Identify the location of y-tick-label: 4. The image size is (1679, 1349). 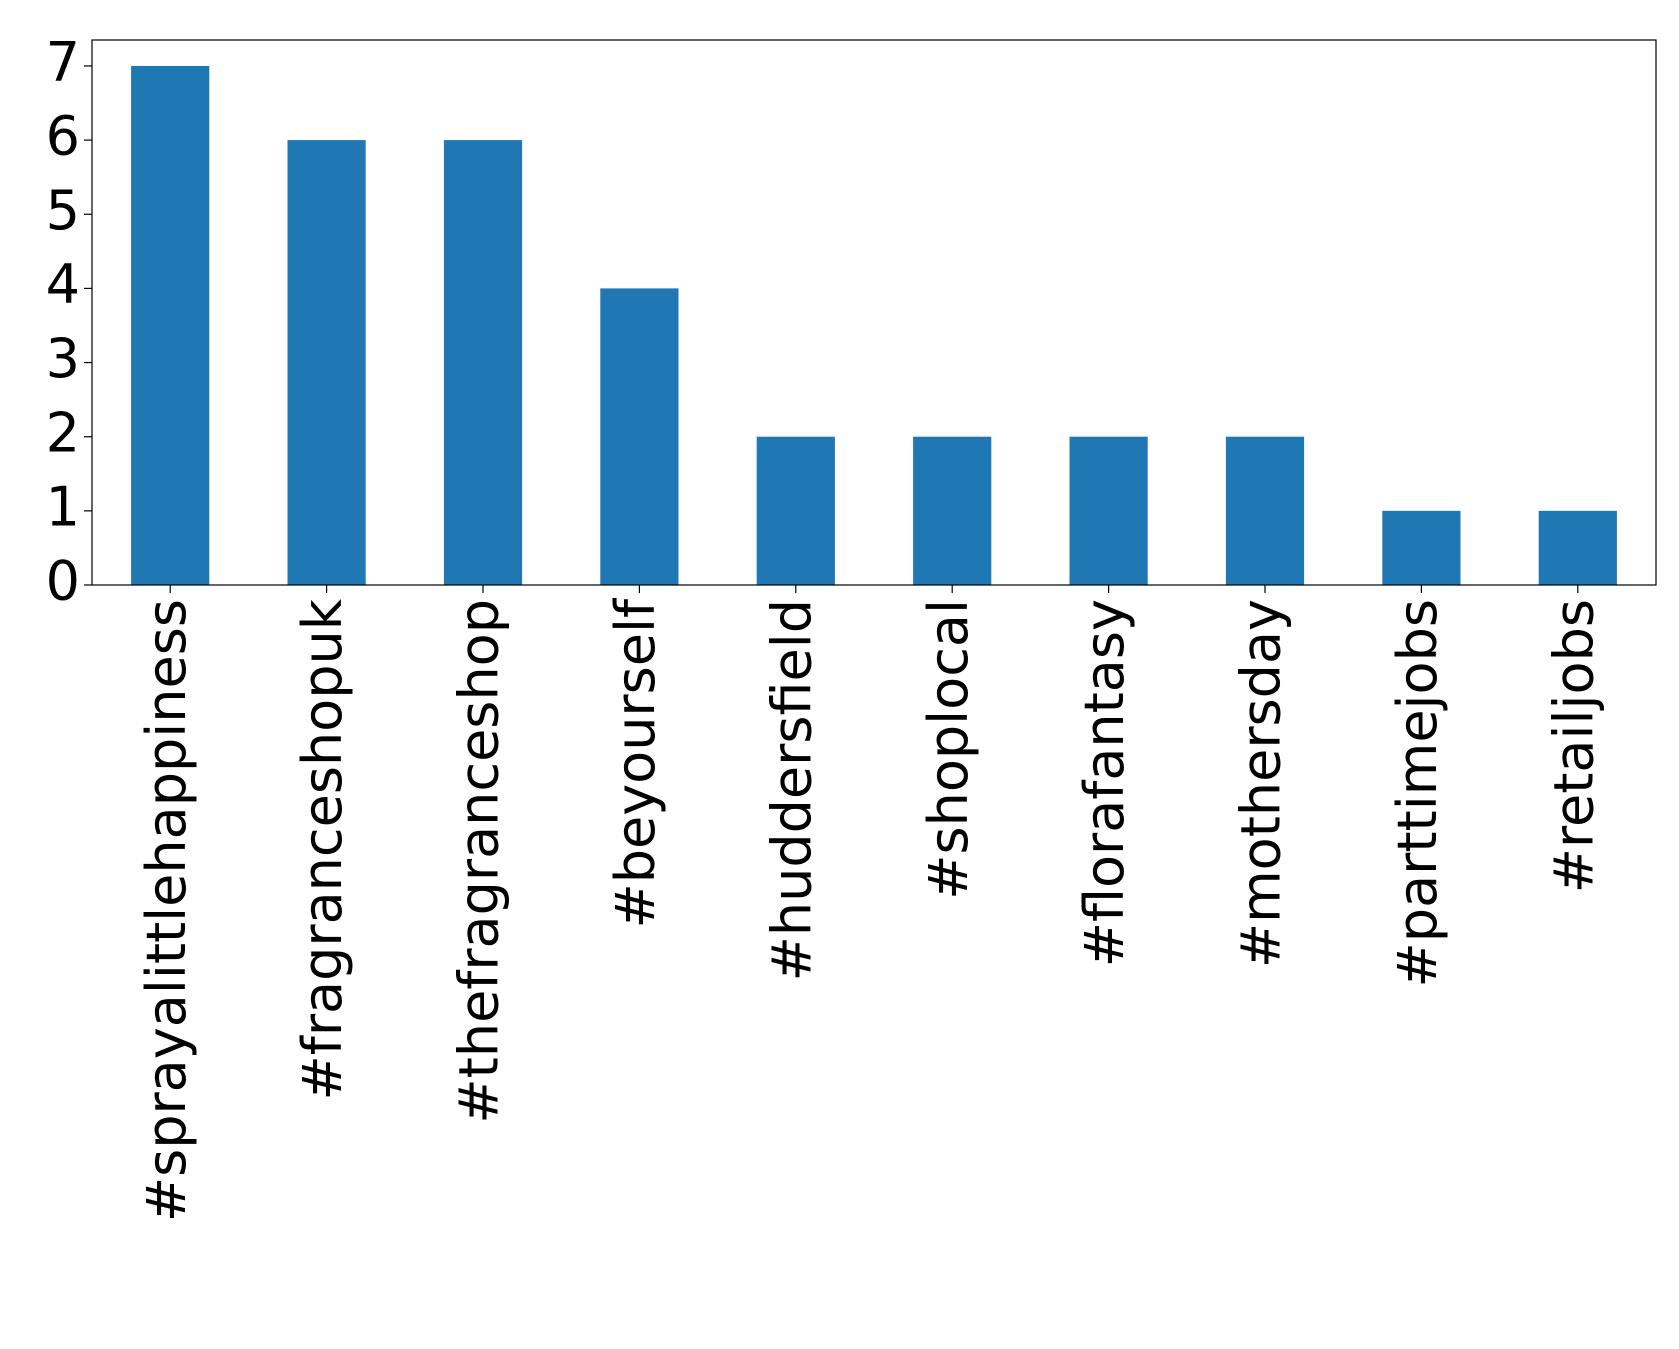
(63, 284).